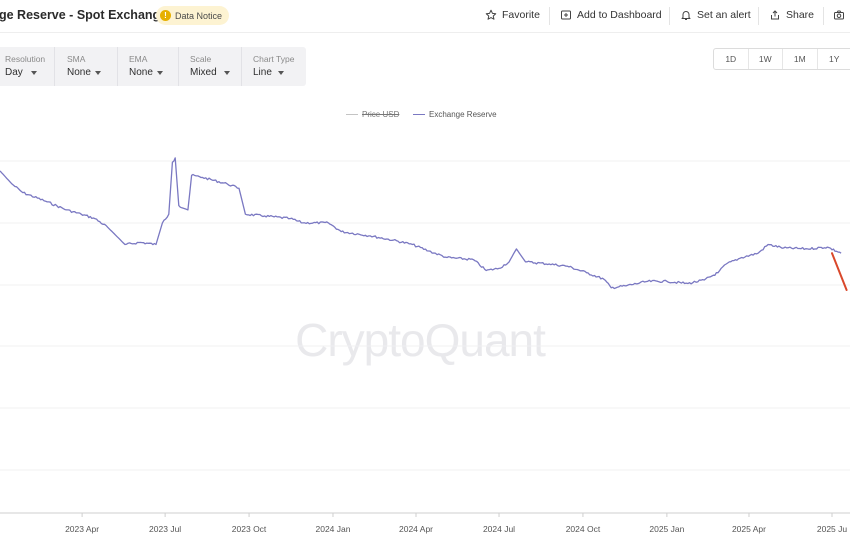 The width and height of the screenshot is (850, 541). I want to click on share-button: Share, so click(791, 15).